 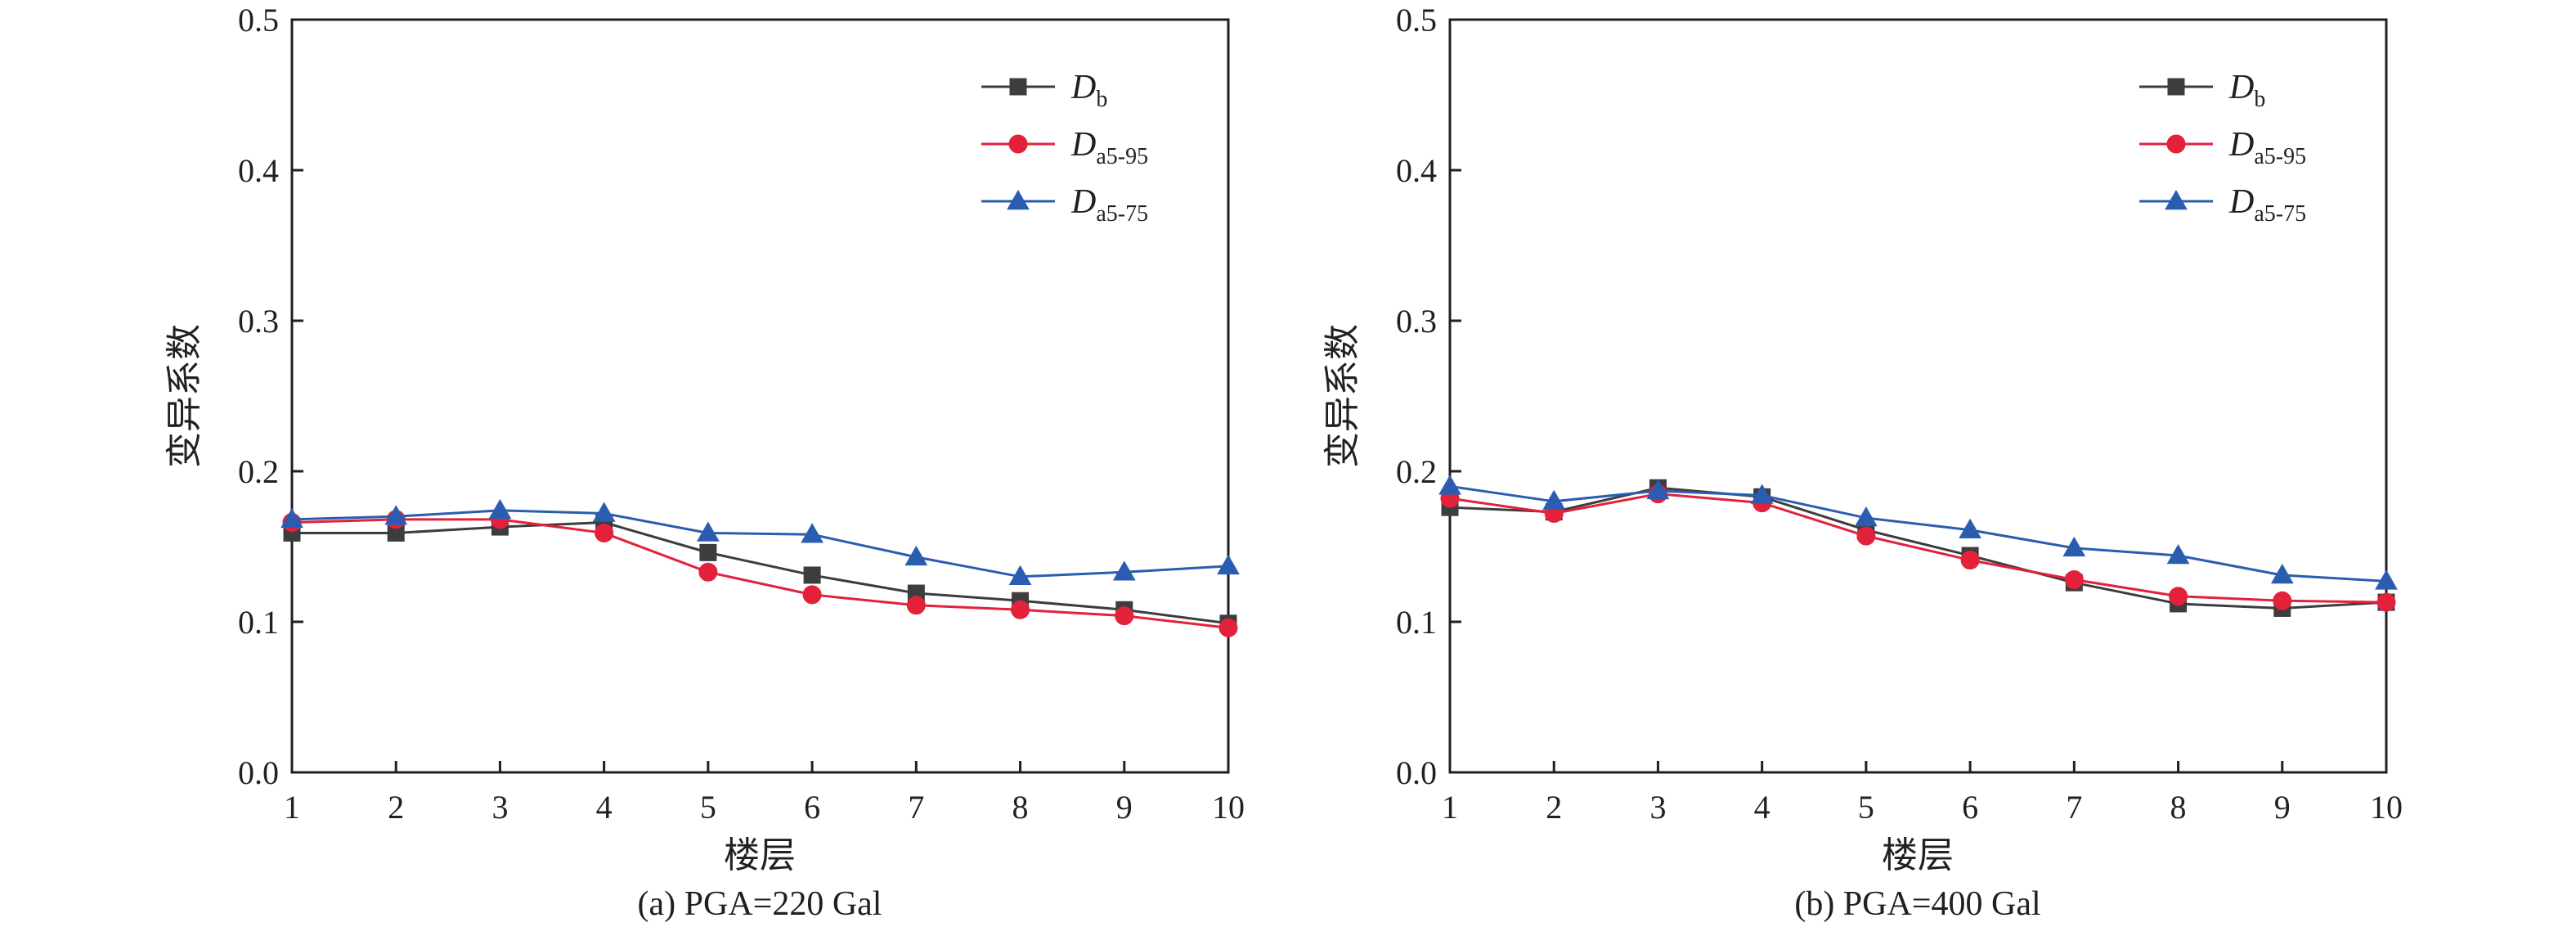 I want to click on panel-caption: (b) PGA=400 Gal, so click(x=1917, y=904).